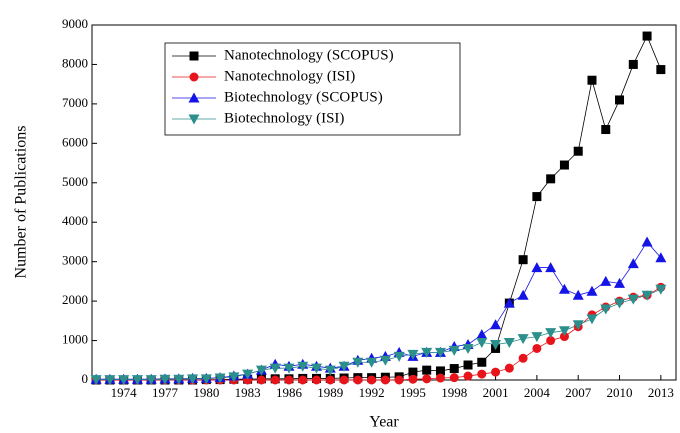  What do you see at coordinates (248, 392) in the screenshot?
I see `x-tick-label: 1983` at bounding box center [248, 392].